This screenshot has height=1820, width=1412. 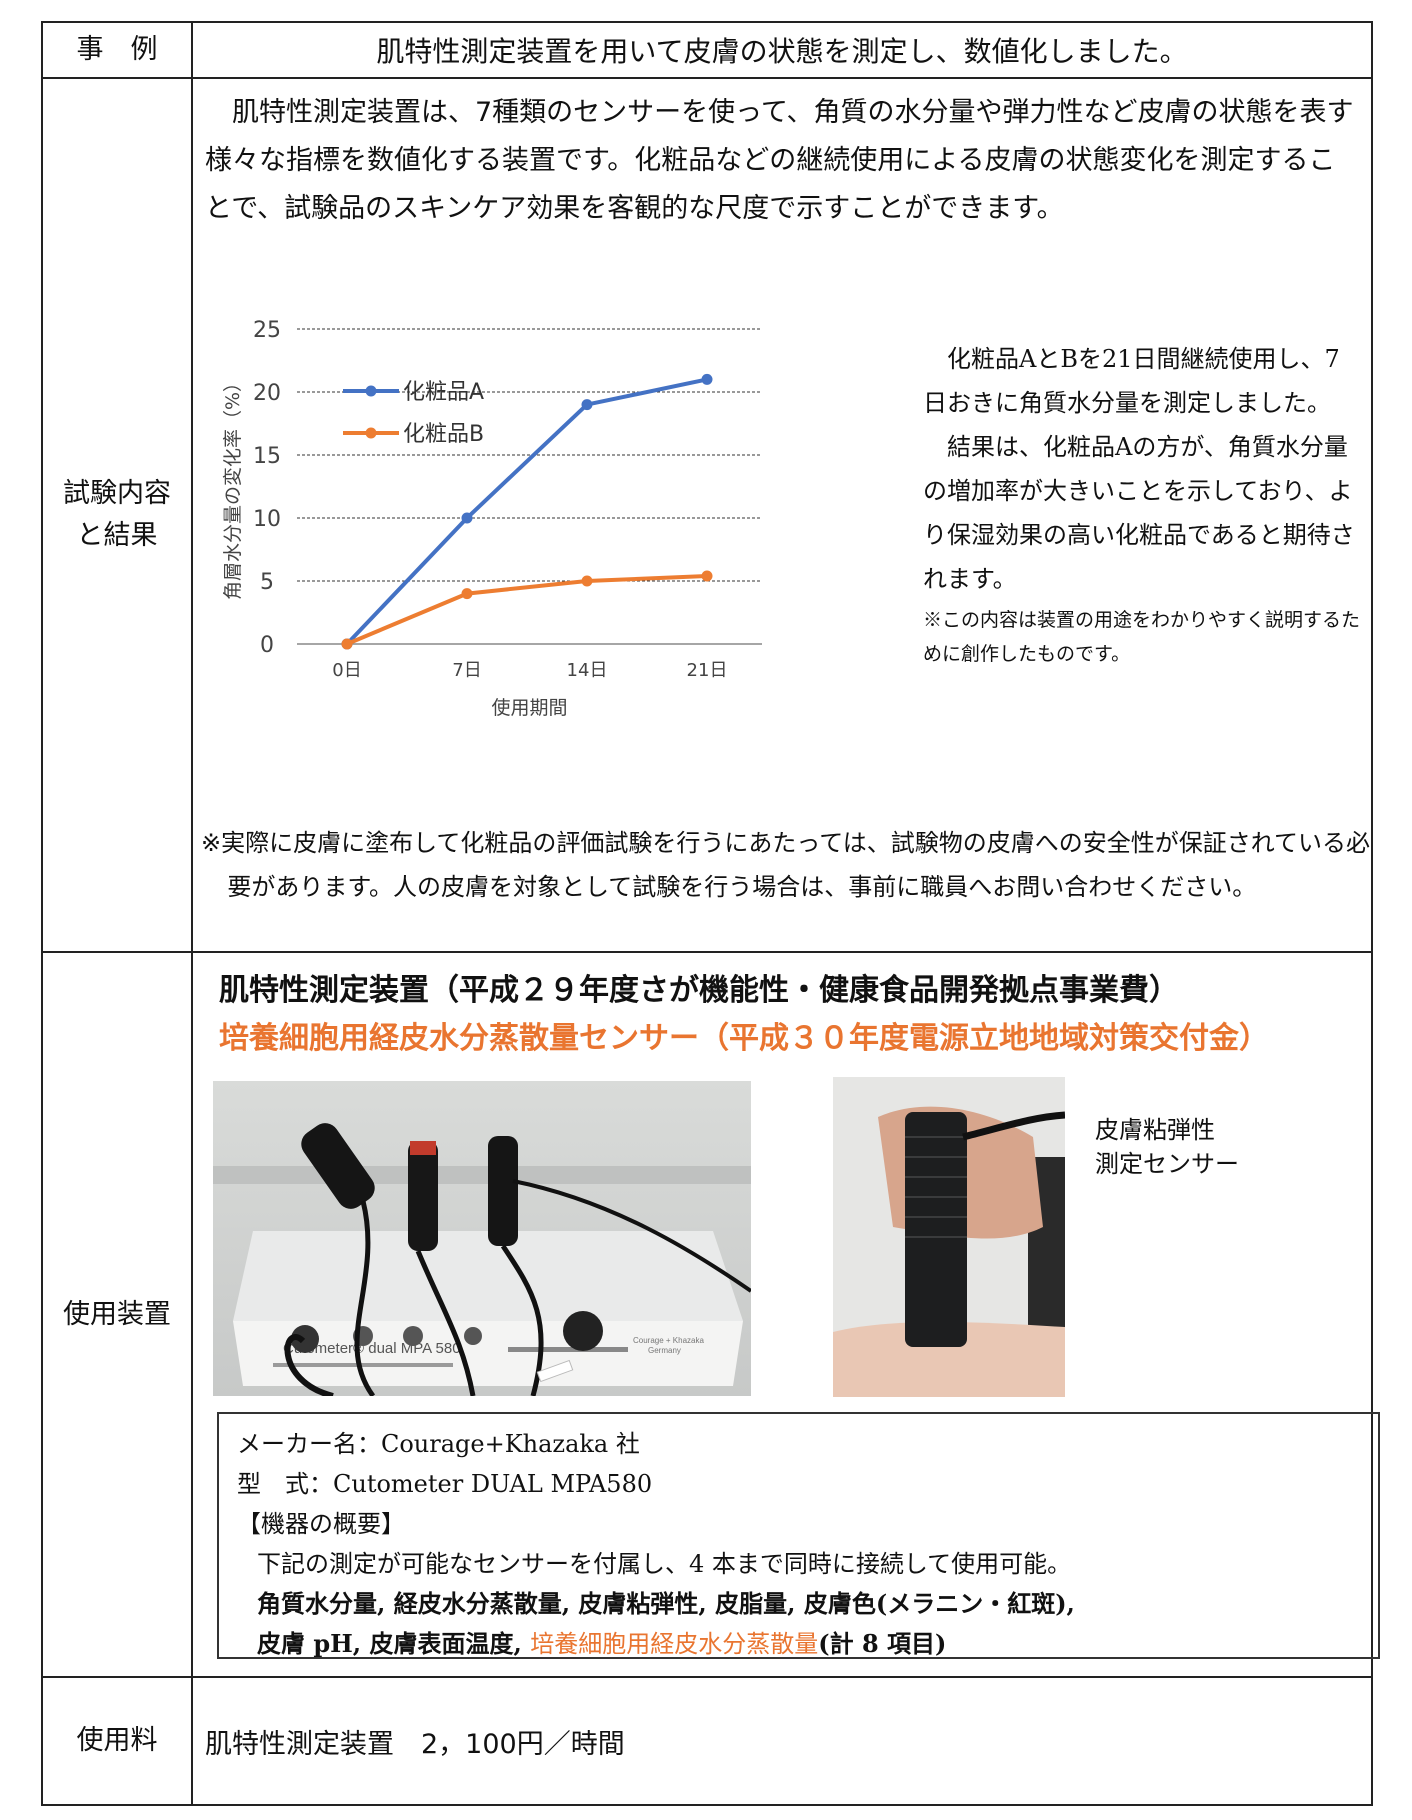 I want to click on items-line-2: 皮膚 pH, 皮膚表面温度, 培養細胞用経皮水分蒸散量(計 8 項目), so click(x=798, y=1644).